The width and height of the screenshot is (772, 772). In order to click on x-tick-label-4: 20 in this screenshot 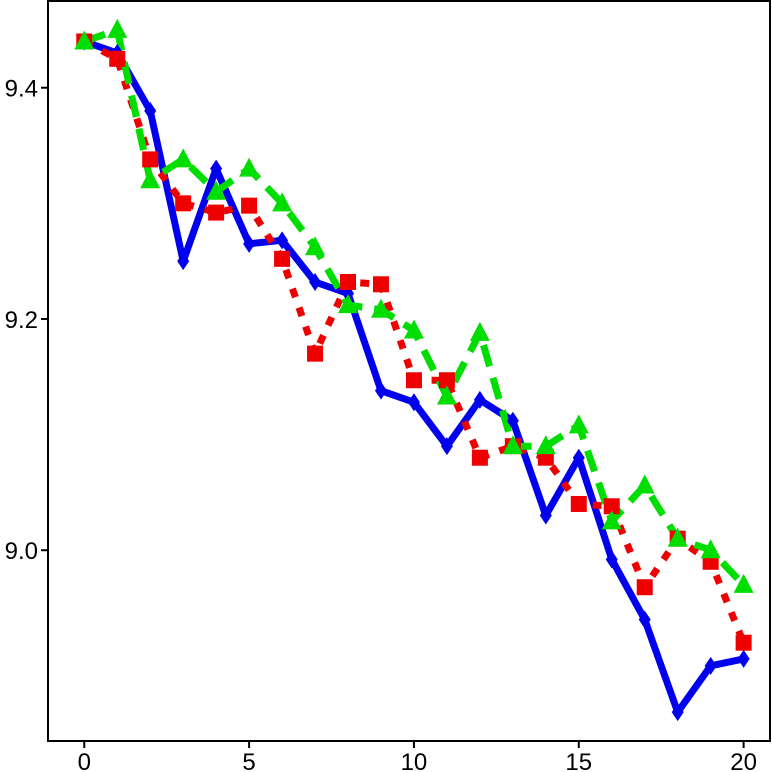, I will do `click(743, 760)`.